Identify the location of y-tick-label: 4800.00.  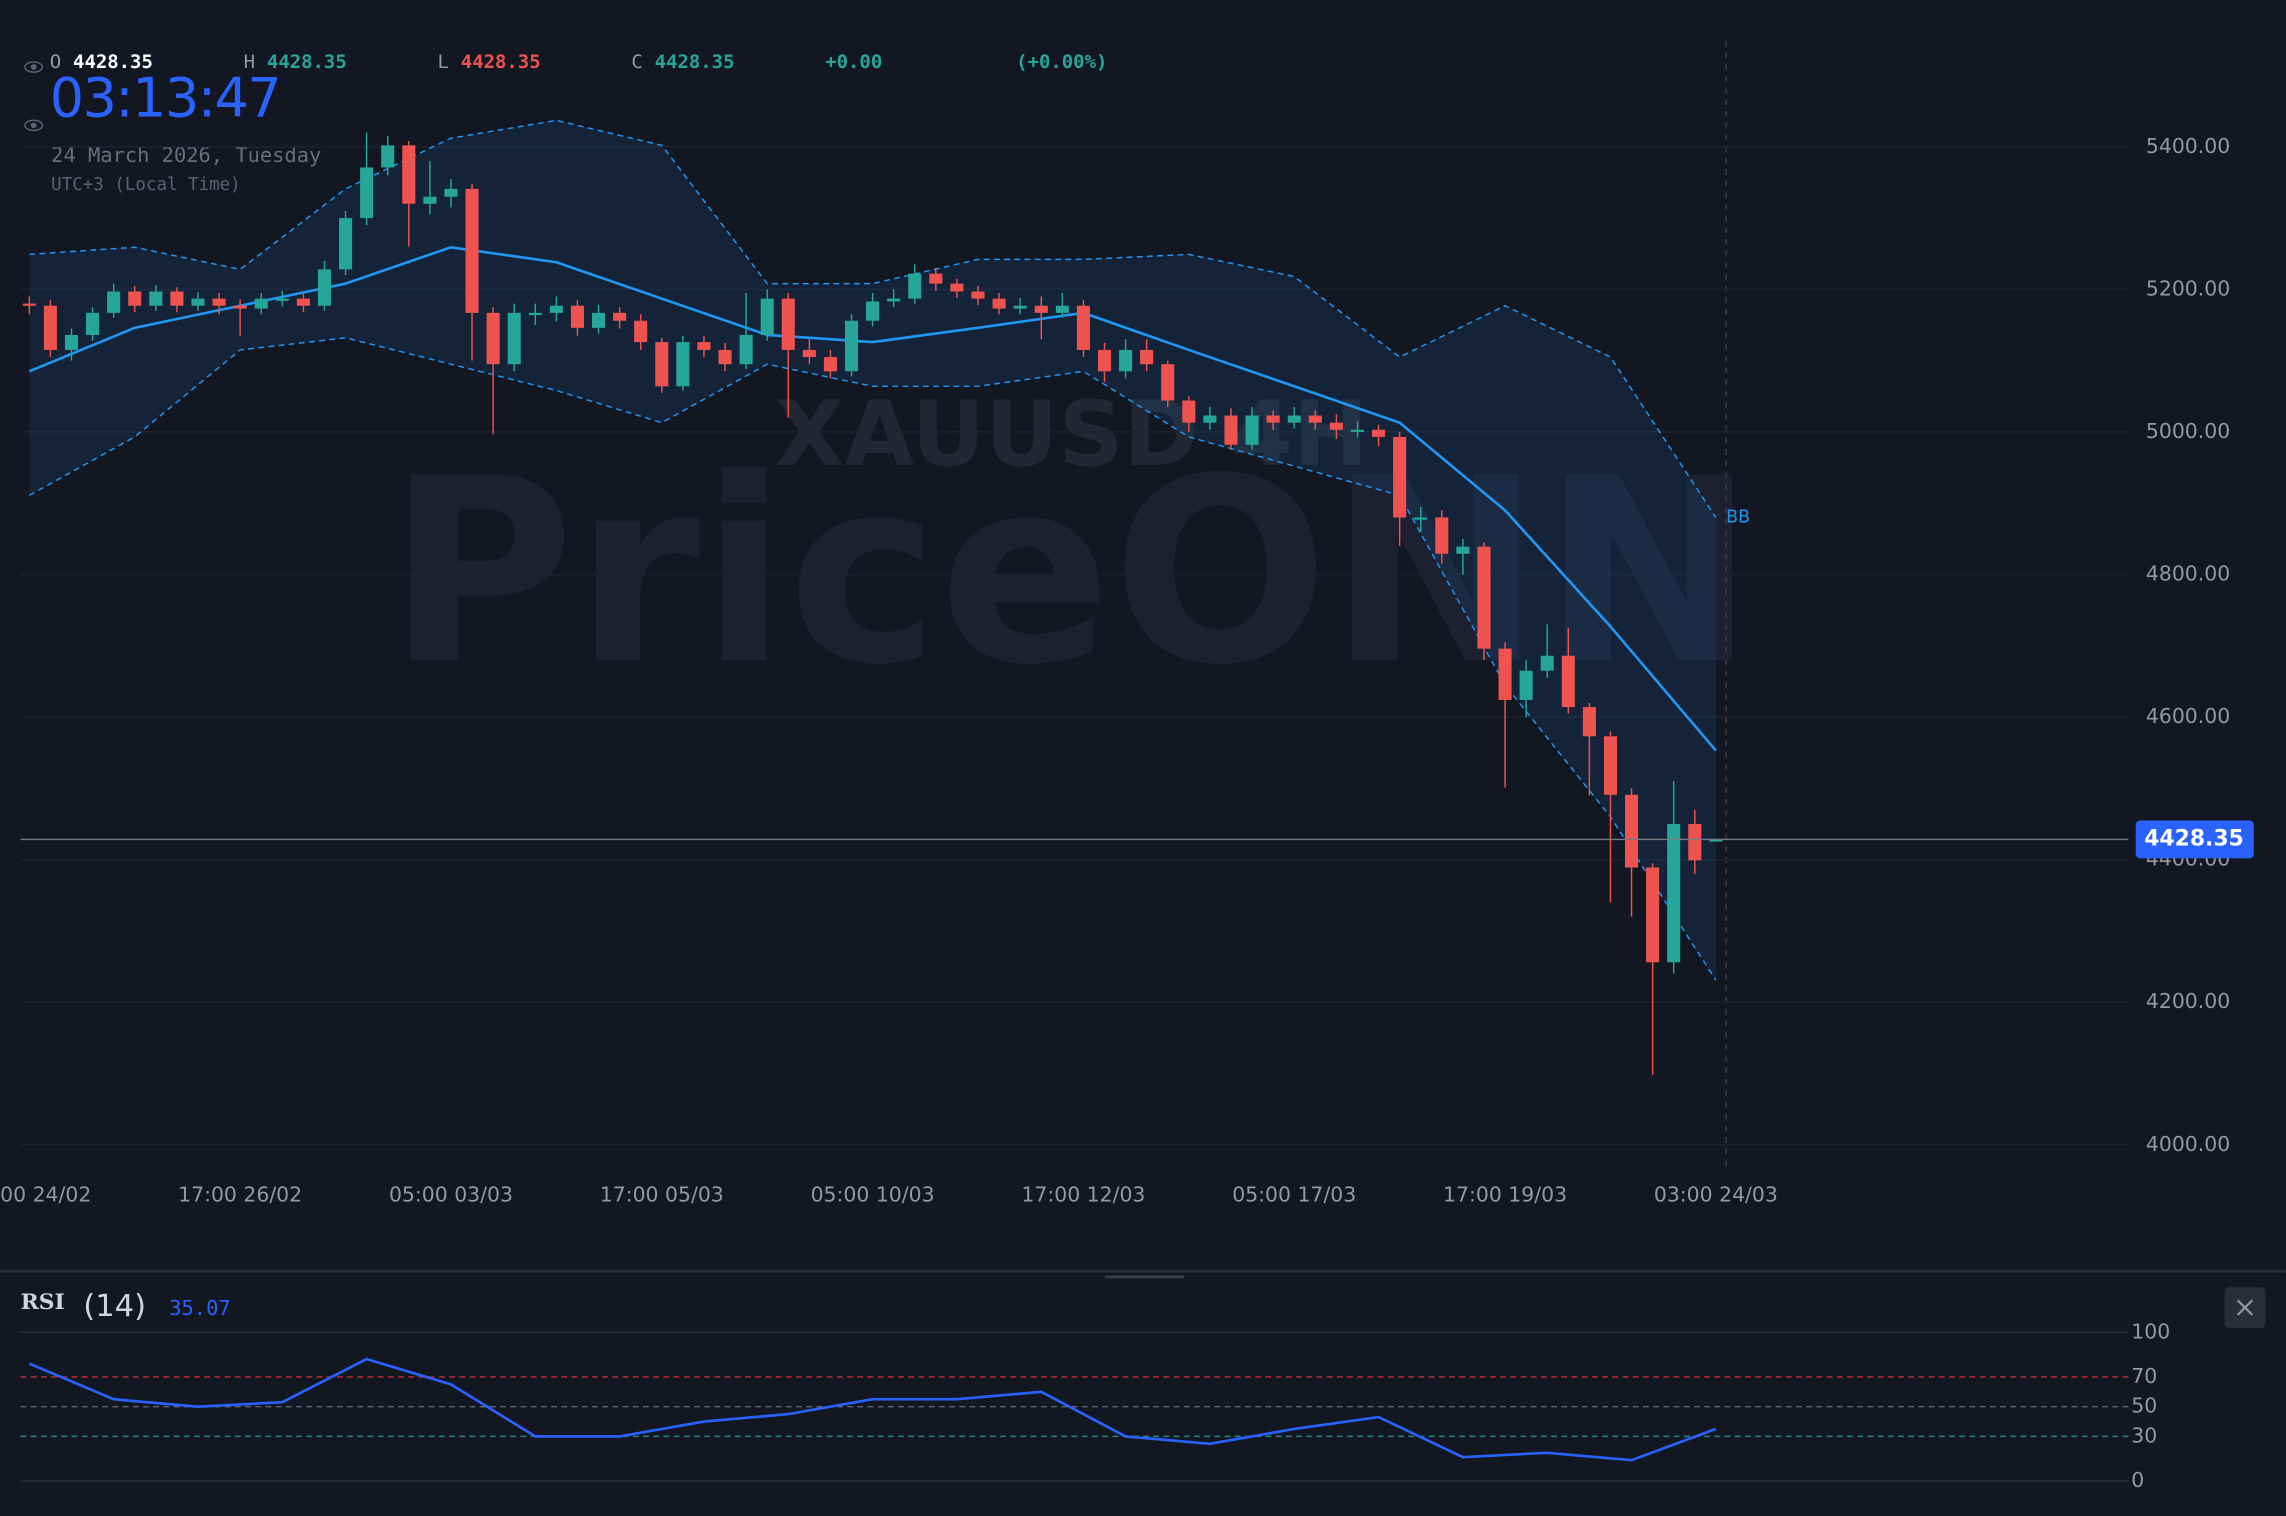
(2188, 573).